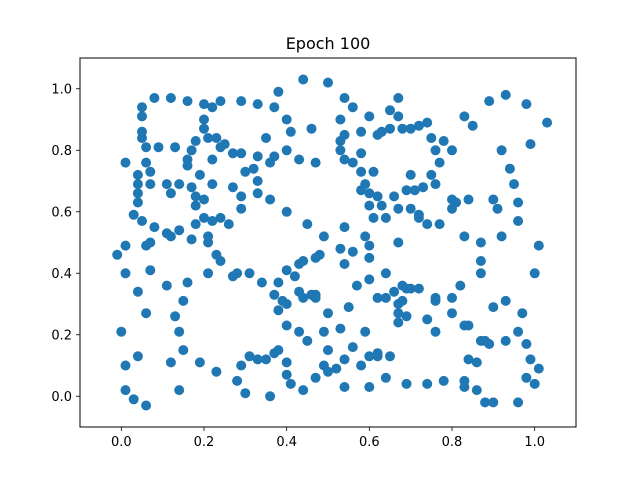 This screenshot has width=640, height=480. Describe the element at coordinates (61, 151) in the screenshot. I see `y-tick-label: 0.8` at that location.